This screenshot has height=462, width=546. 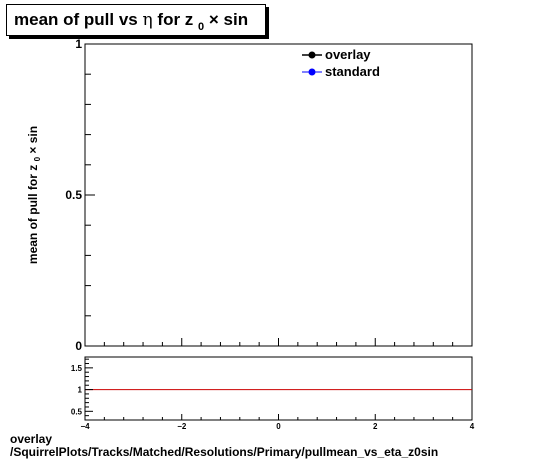 I want to click on ratio-y-tick-label: 1, so click(x=80, y=390).